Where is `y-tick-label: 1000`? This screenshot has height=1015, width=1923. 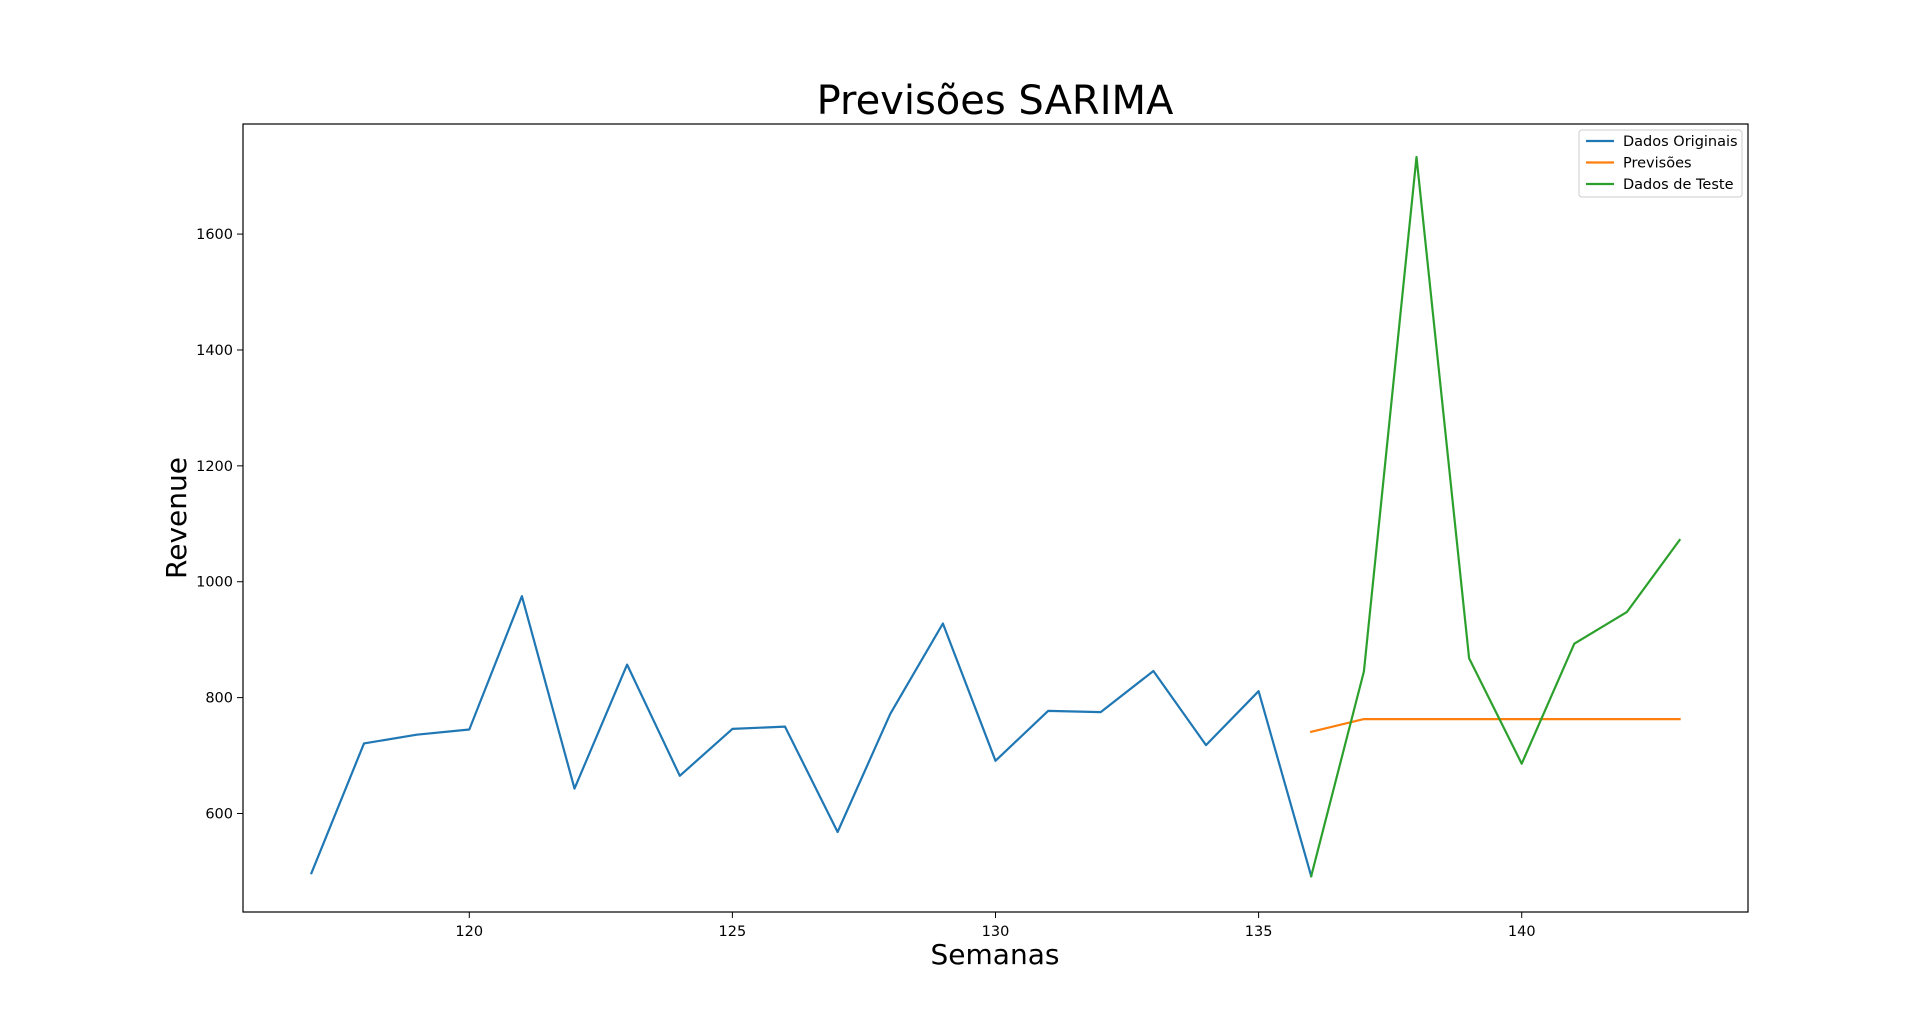
y-tick-label: 1000 is located at coordinates (214, 583).